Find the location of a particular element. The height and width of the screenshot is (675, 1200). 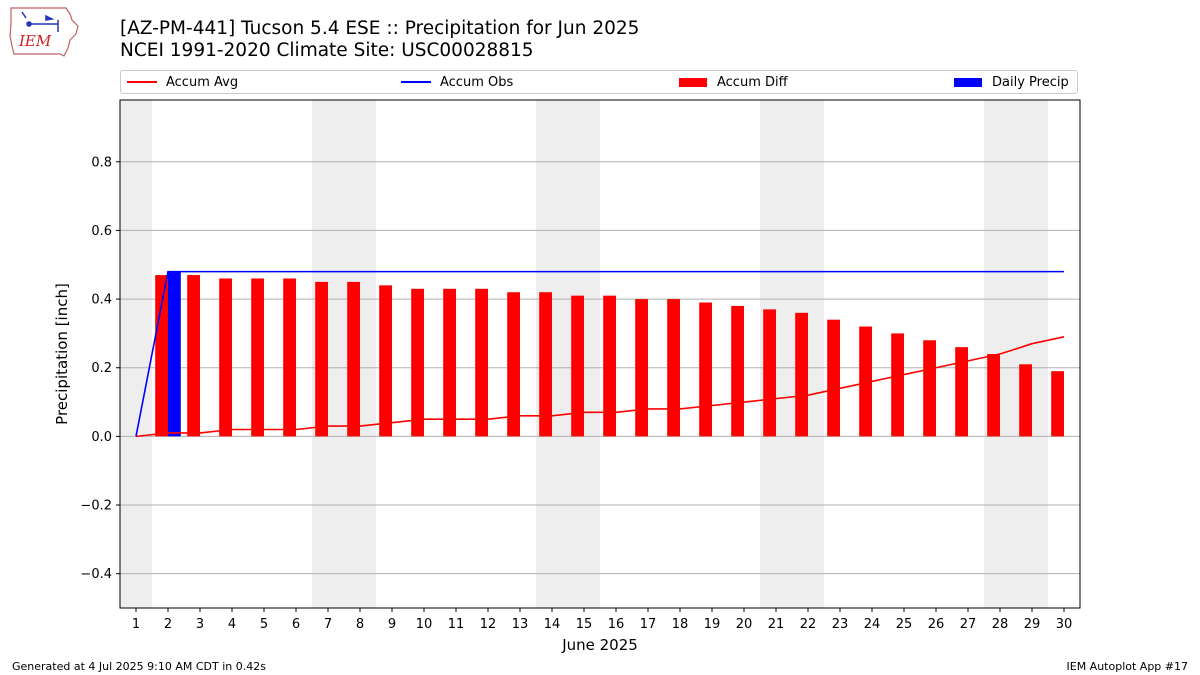

daily-precip-bar is located at coordinates (174, 354).